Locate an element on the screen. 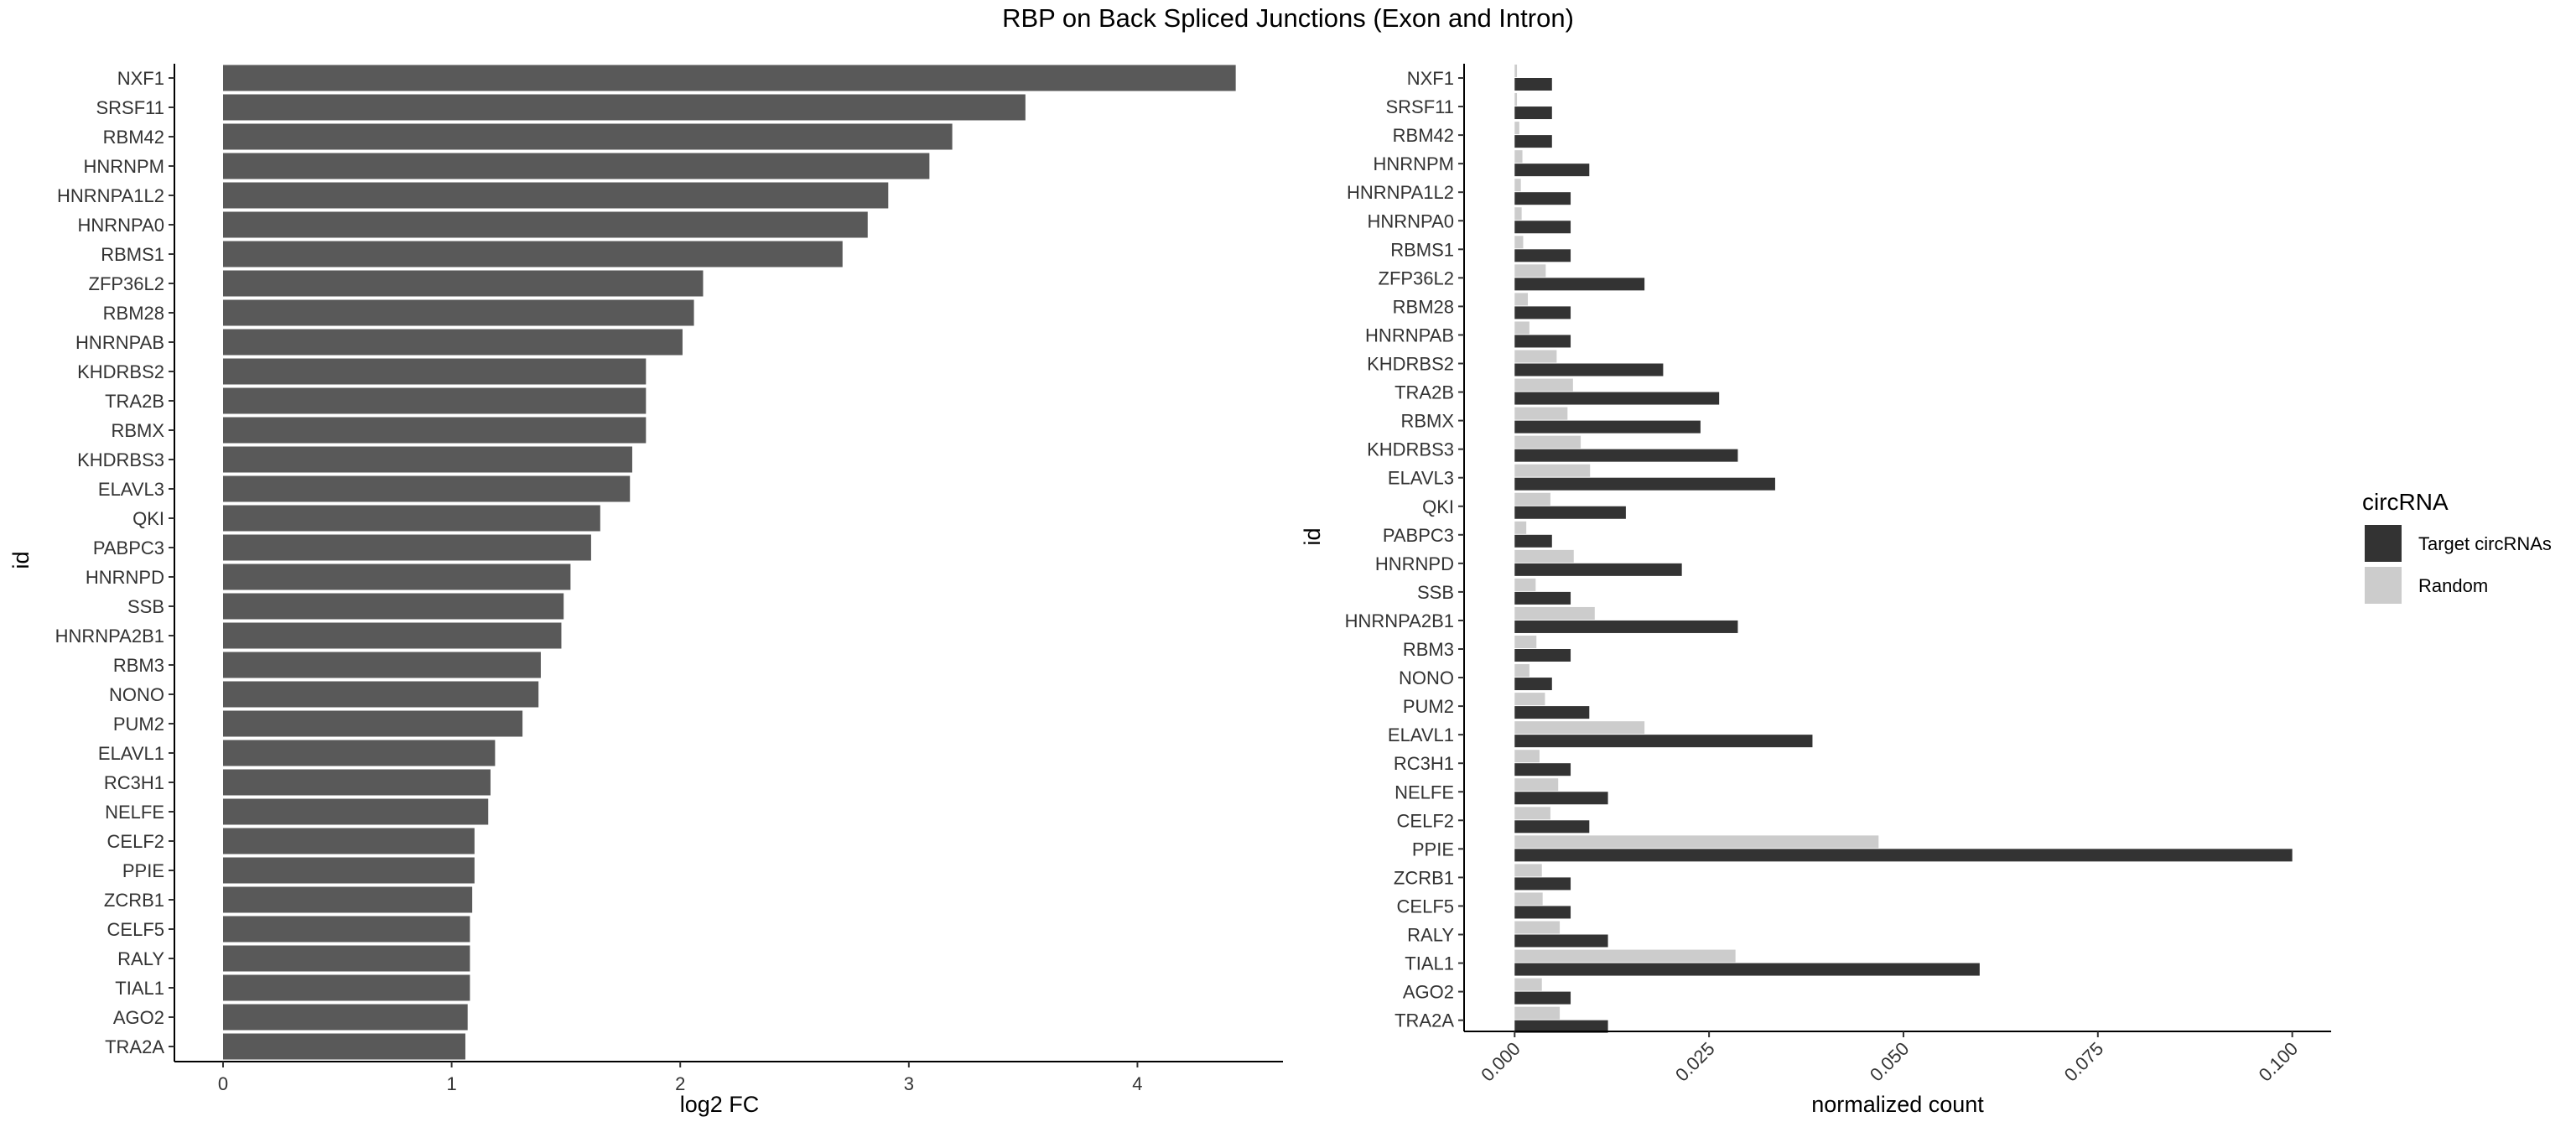  right-y-tick-label-hnrnpa2b1: HNRNPA2B1 is located at coordinates (1399, 620).